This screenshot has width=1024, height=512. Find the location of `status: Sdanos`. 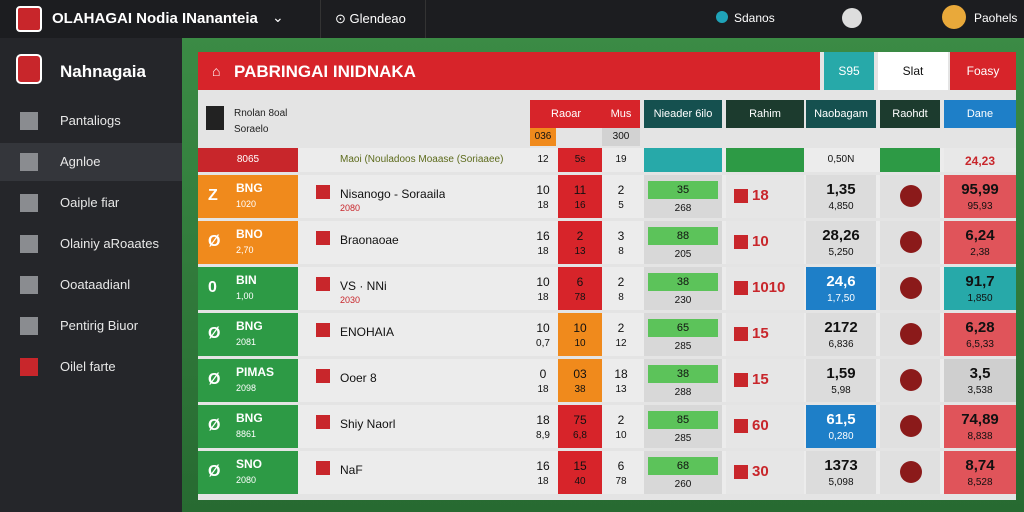

status: Sdanos is located at coordinates (754, 18).